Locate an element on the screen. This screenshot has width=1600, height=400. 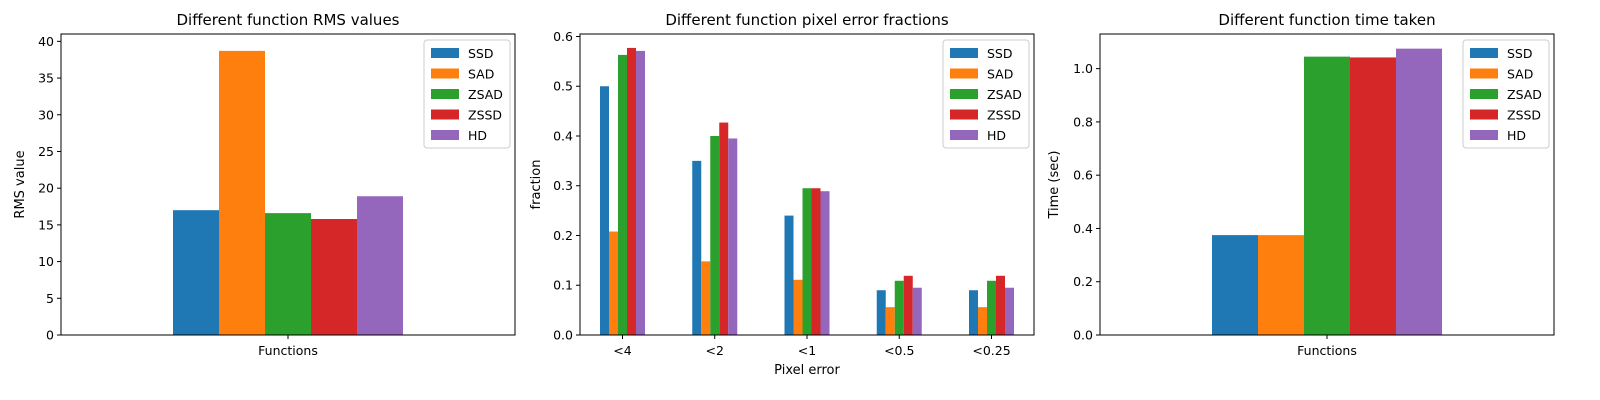
x-tick-label: <0.5 is located at coordinates (899, 350).